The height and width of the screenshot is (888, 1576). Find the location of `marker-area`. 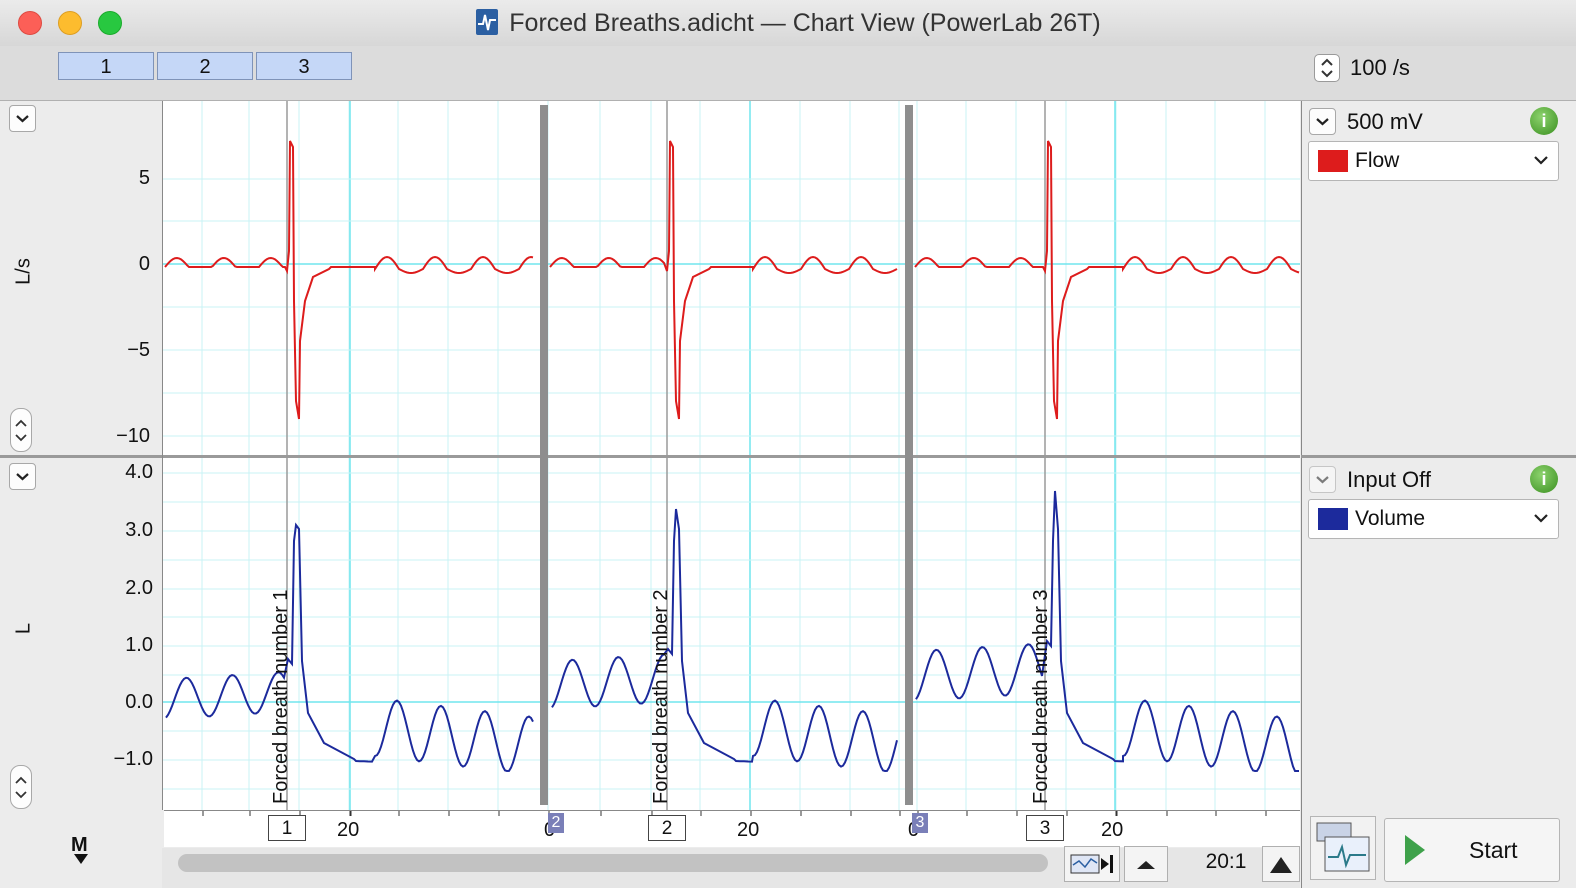

marker-area is located at coordinates (81, 849).